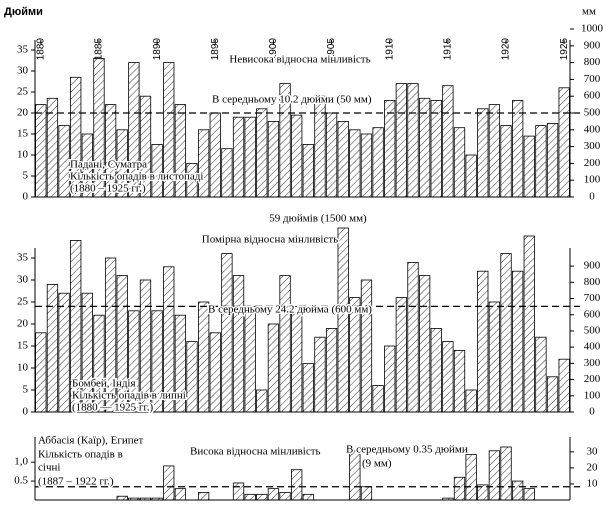  What do you see at coordinates (592, 314) in the screenshot?
I see `y2-tick-label: 600` at bounding box center [592, 314].